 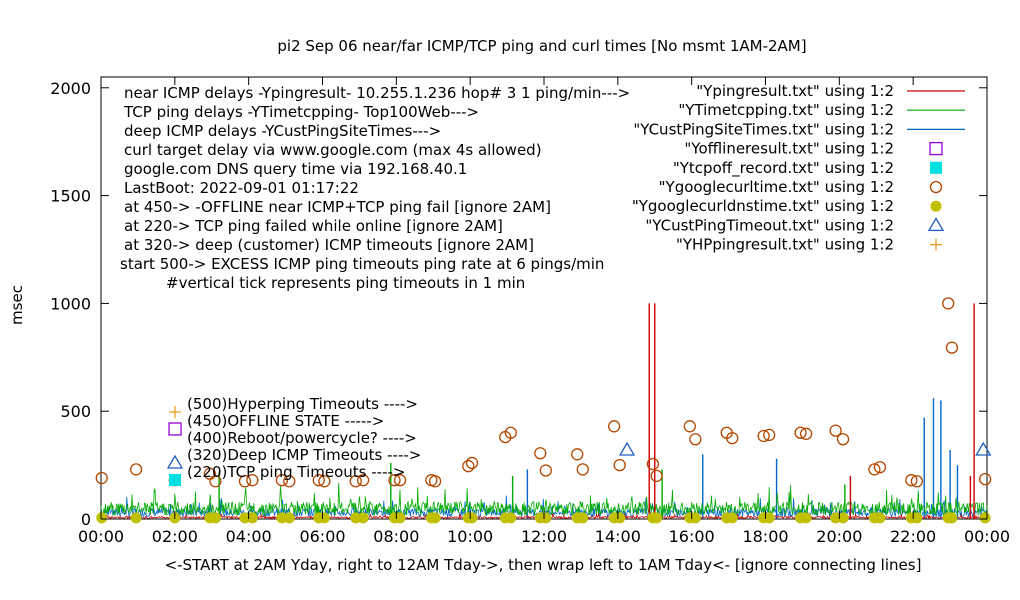 I want to click on x-tick-label: 18:00, so click(x=765, y=536).